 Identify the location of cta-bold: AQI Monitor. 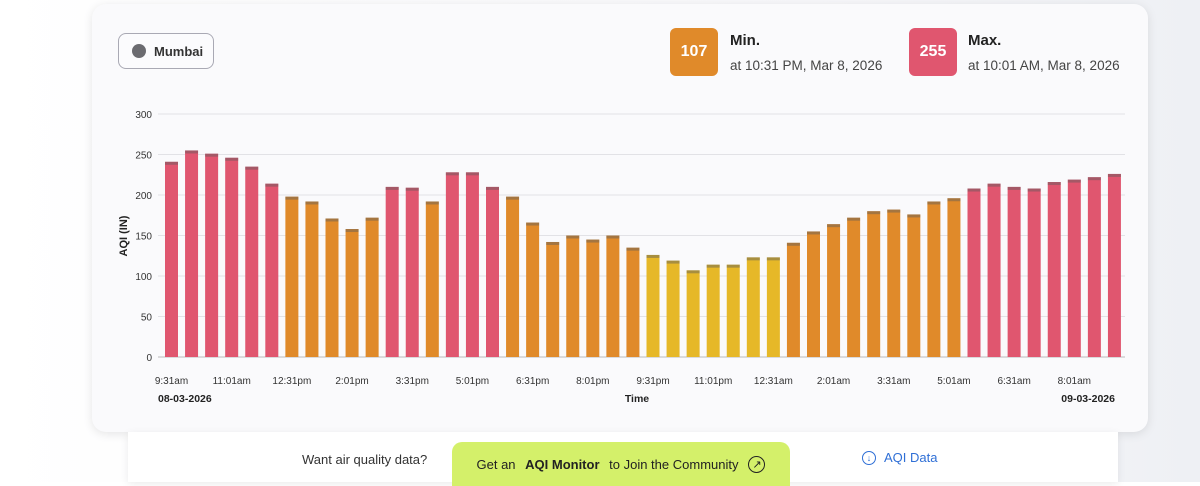
(562, 464).